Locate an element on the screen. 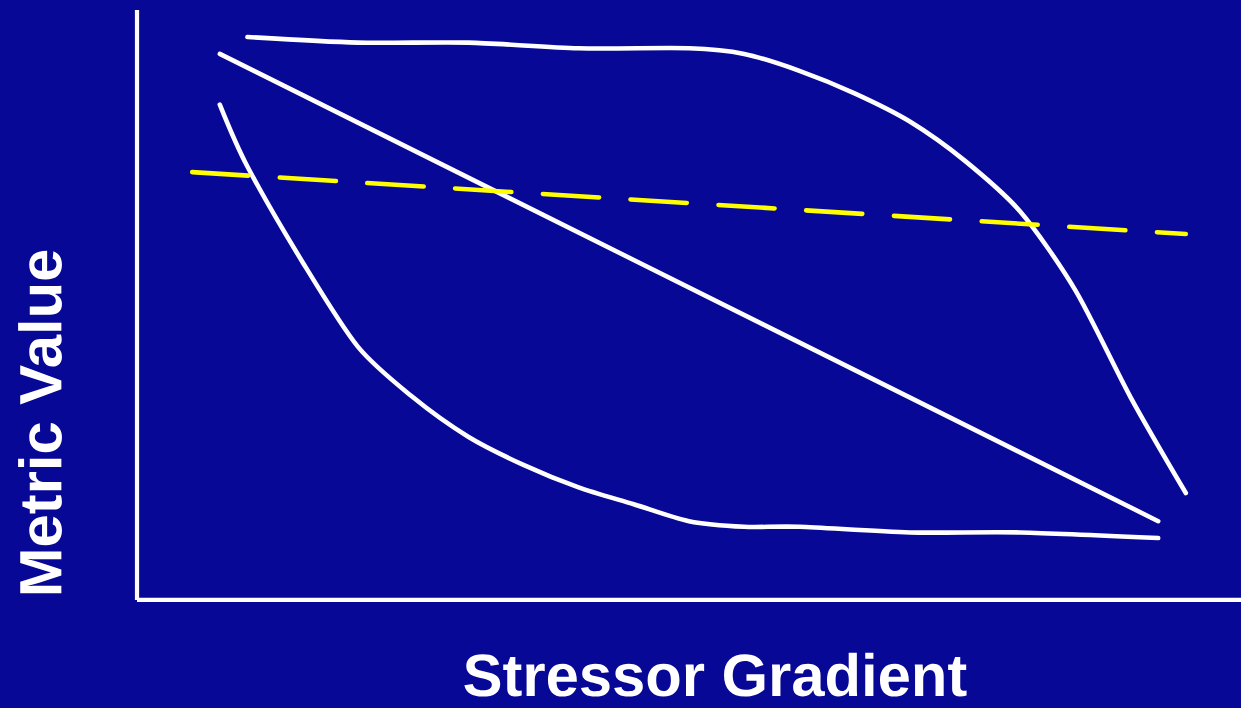 The height and width of the screenshot is (708, 1241). y-axis-title: Metric Value is located at coordinates (40, 422).